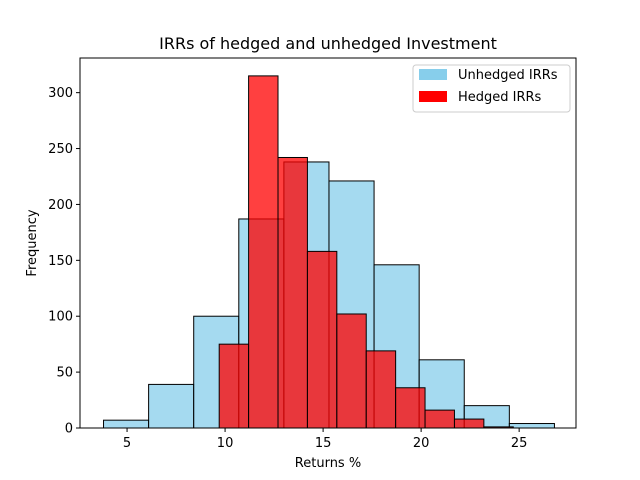 This screenshot has width=640, height=480. What do you see at coordinates (60, 261) in the screenshot?
I see `y-tick-label: 150` at bounding box center [60, 261].